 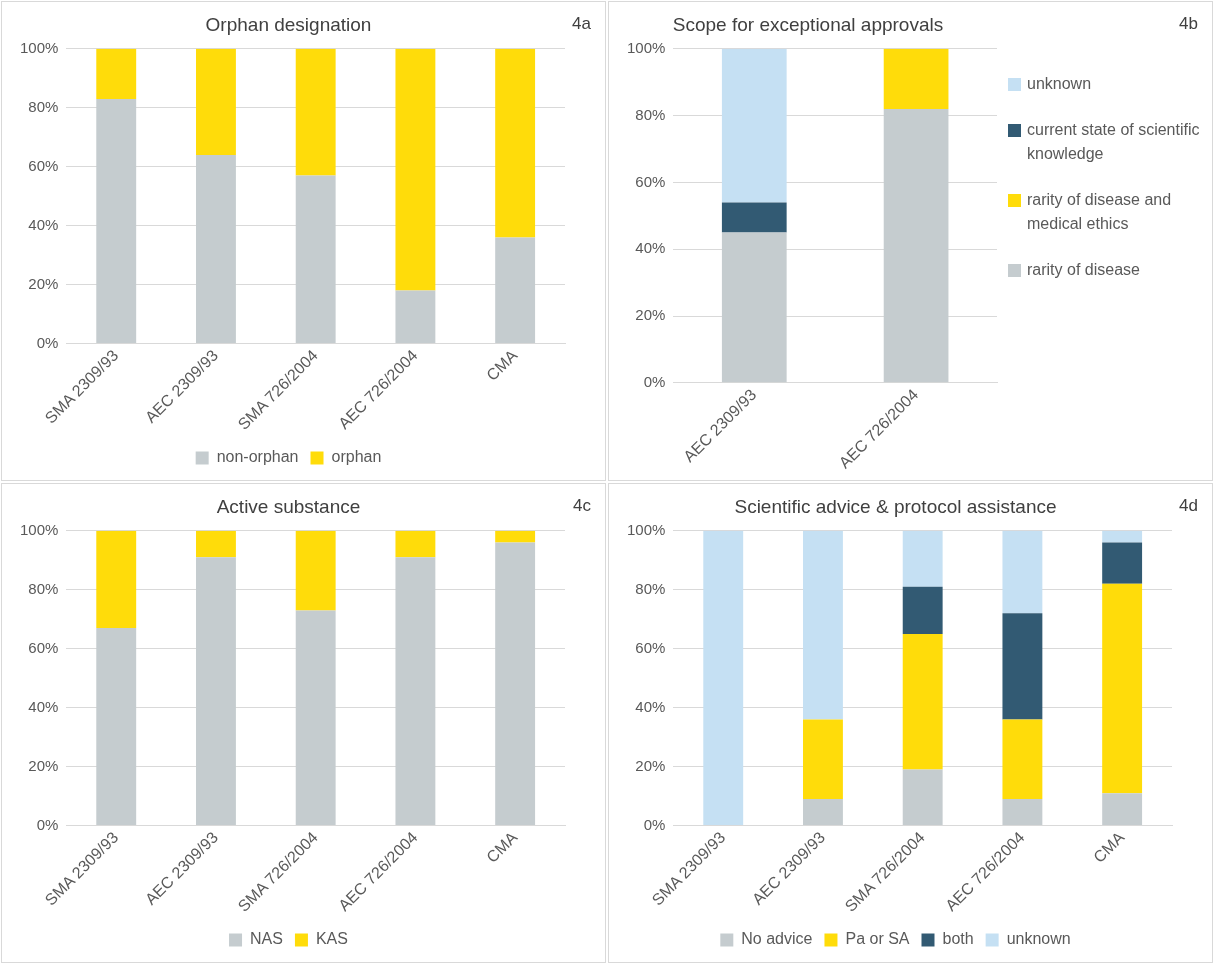 What do you see at coordinates (958, 939) in the screenshot?
I see `legend-label: both` at bounding box center [958, 939].